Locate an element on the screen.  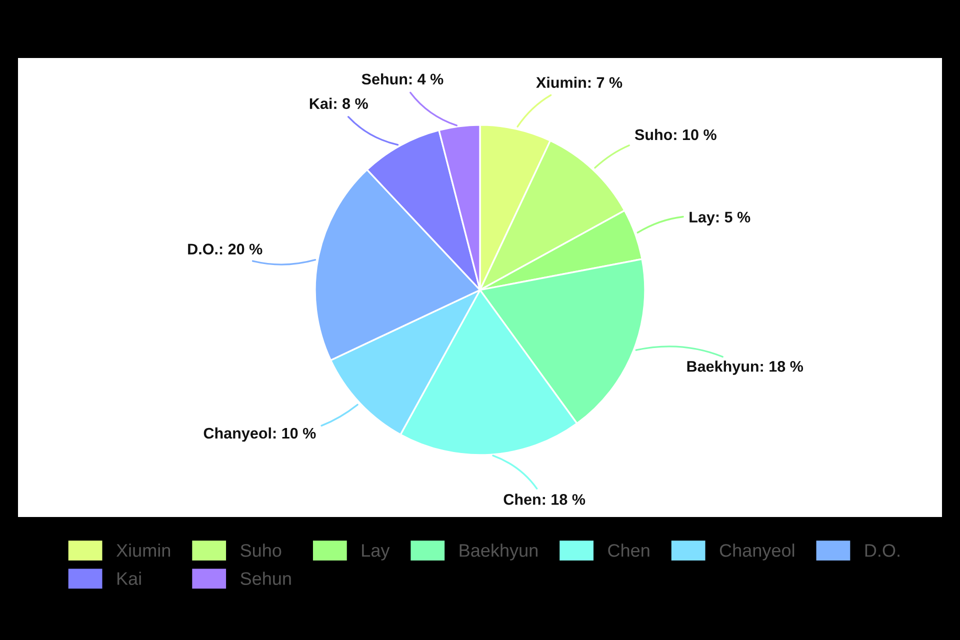
legend-label: Lay is located at coordinates (376, 552).